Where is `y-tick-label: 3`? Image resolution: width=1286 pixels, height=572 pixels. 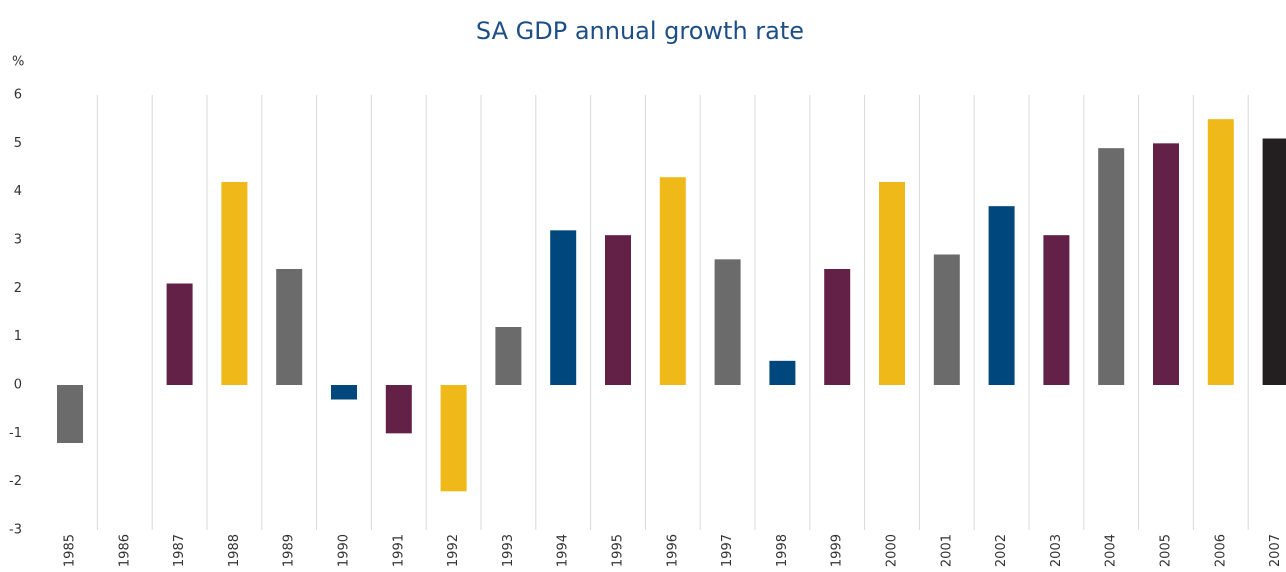 y-tick-label: 3 is located at coordinates (18, 240).